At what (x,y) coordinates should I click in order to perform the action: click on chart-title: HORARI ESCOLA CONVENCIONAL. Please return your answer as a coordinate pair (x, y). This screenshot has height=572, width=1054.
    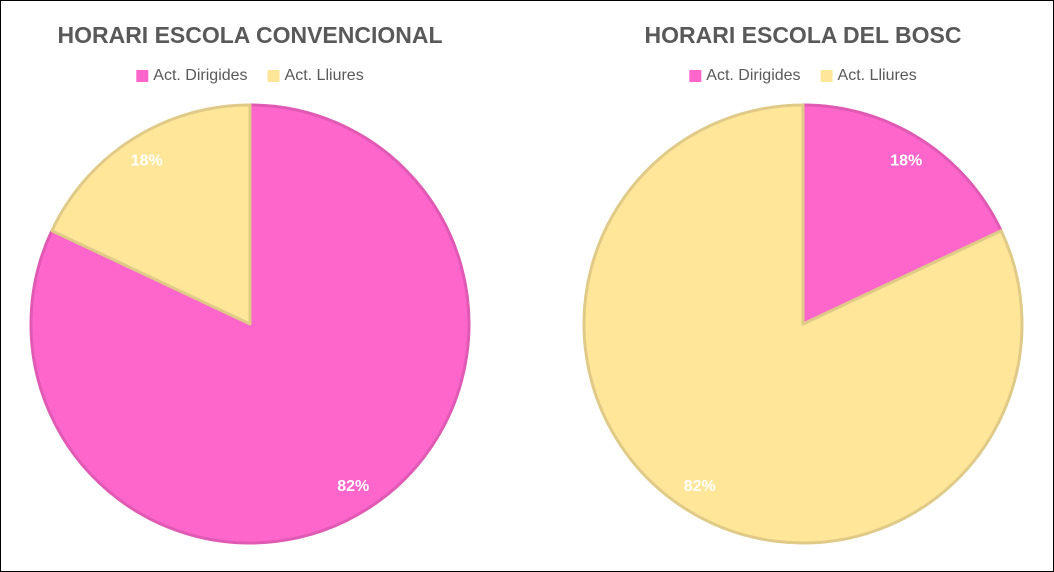
    Looking at the image, I should click on (249, 35).